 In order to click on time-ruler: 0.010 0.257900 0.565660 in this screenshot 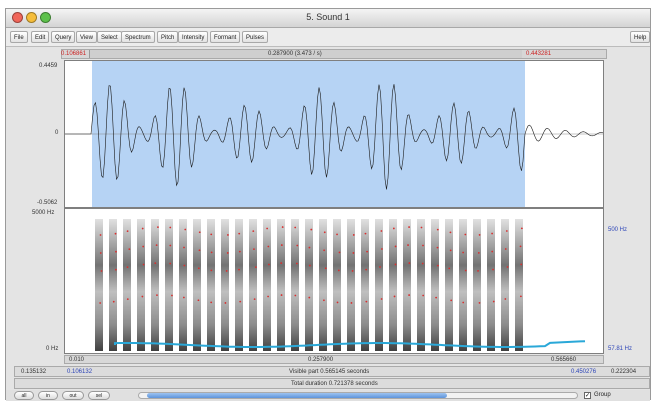, I will do `click(334, 359)`.